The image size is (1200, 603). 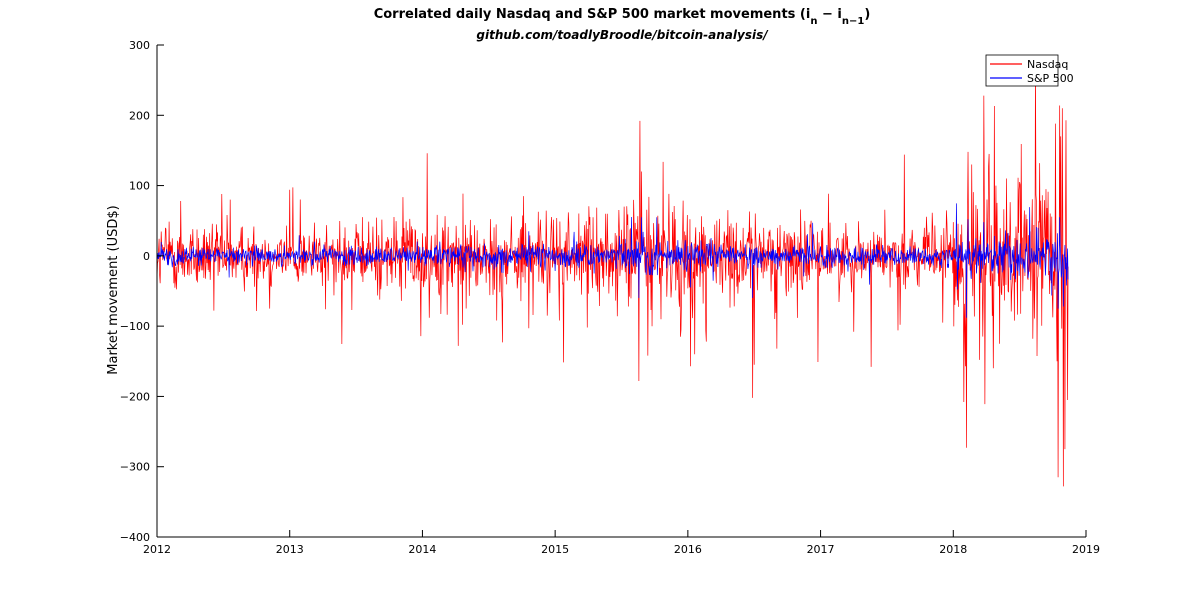 What do you see at coordinates (135, 326) in the screenshot?
I see `y-tick-label: −100` at bounding box center [135, 326].